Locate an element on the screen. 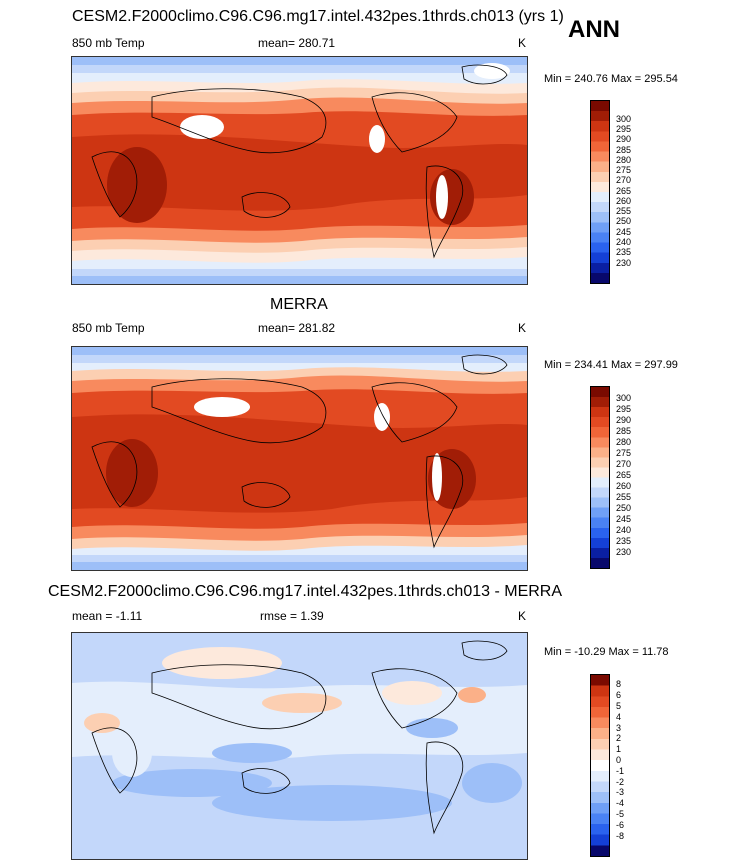 This screenshot has width=732, height=865. panel2-colorbar-label: 260 is located at coordinates (624, 486).